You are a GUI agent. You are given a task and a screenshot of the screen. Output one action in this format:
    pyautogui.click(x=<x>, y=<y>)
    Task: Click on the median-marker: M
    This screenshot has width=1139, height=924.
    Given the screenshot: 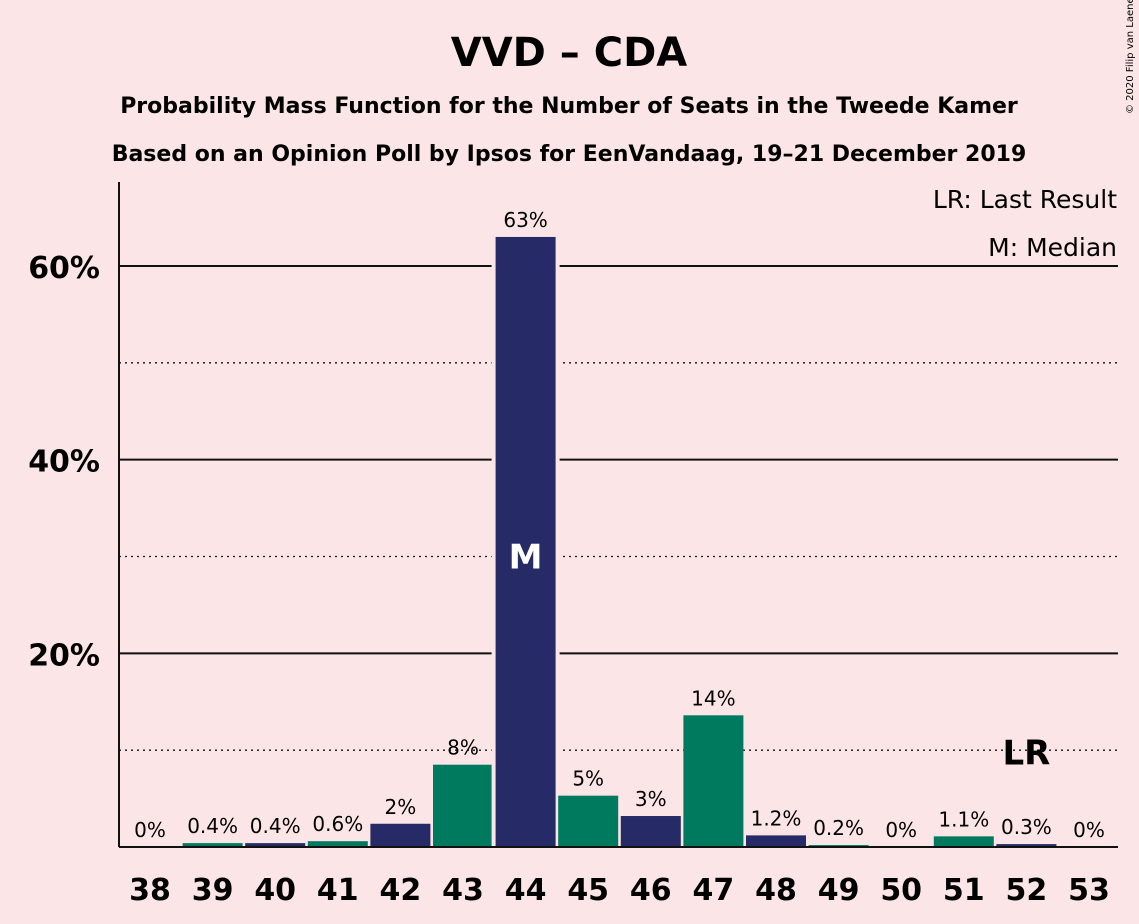 What is the action you would take?
    pyautogui.click(x=526, y=558)
    